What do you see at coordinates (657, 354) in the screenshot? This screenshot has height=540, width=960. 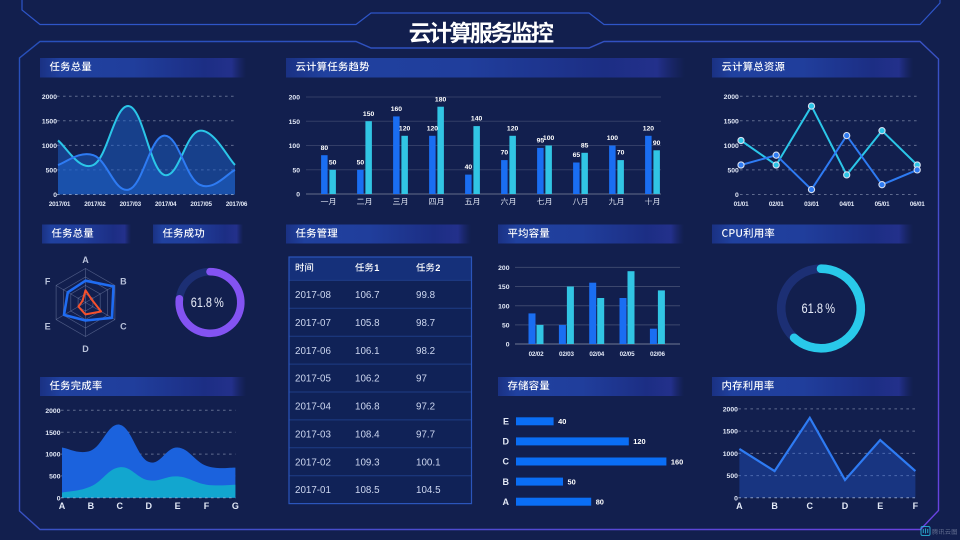 I see `svg-text: 02/06` at bounding box center [657, 354].